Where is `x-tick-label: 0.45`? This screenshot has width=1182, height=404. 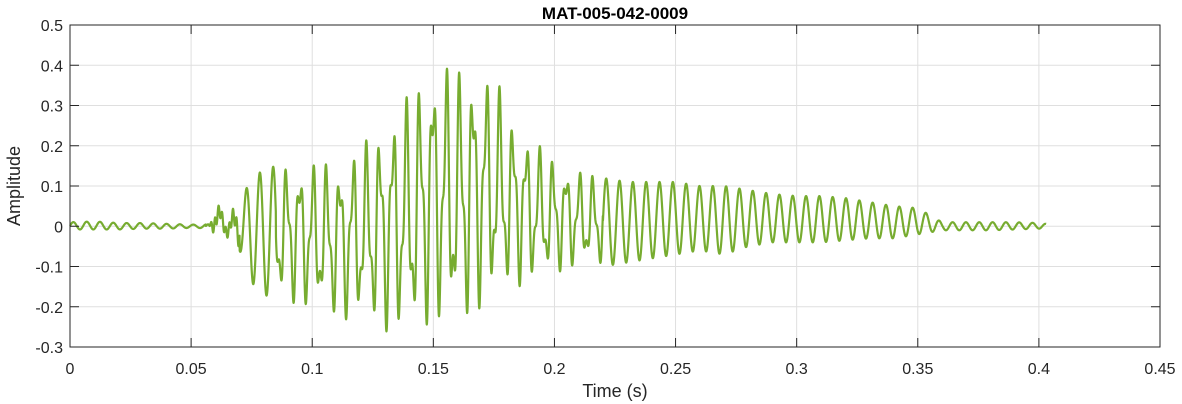
x-tick-label: 0.45 is located at coordinates (1159, 369).